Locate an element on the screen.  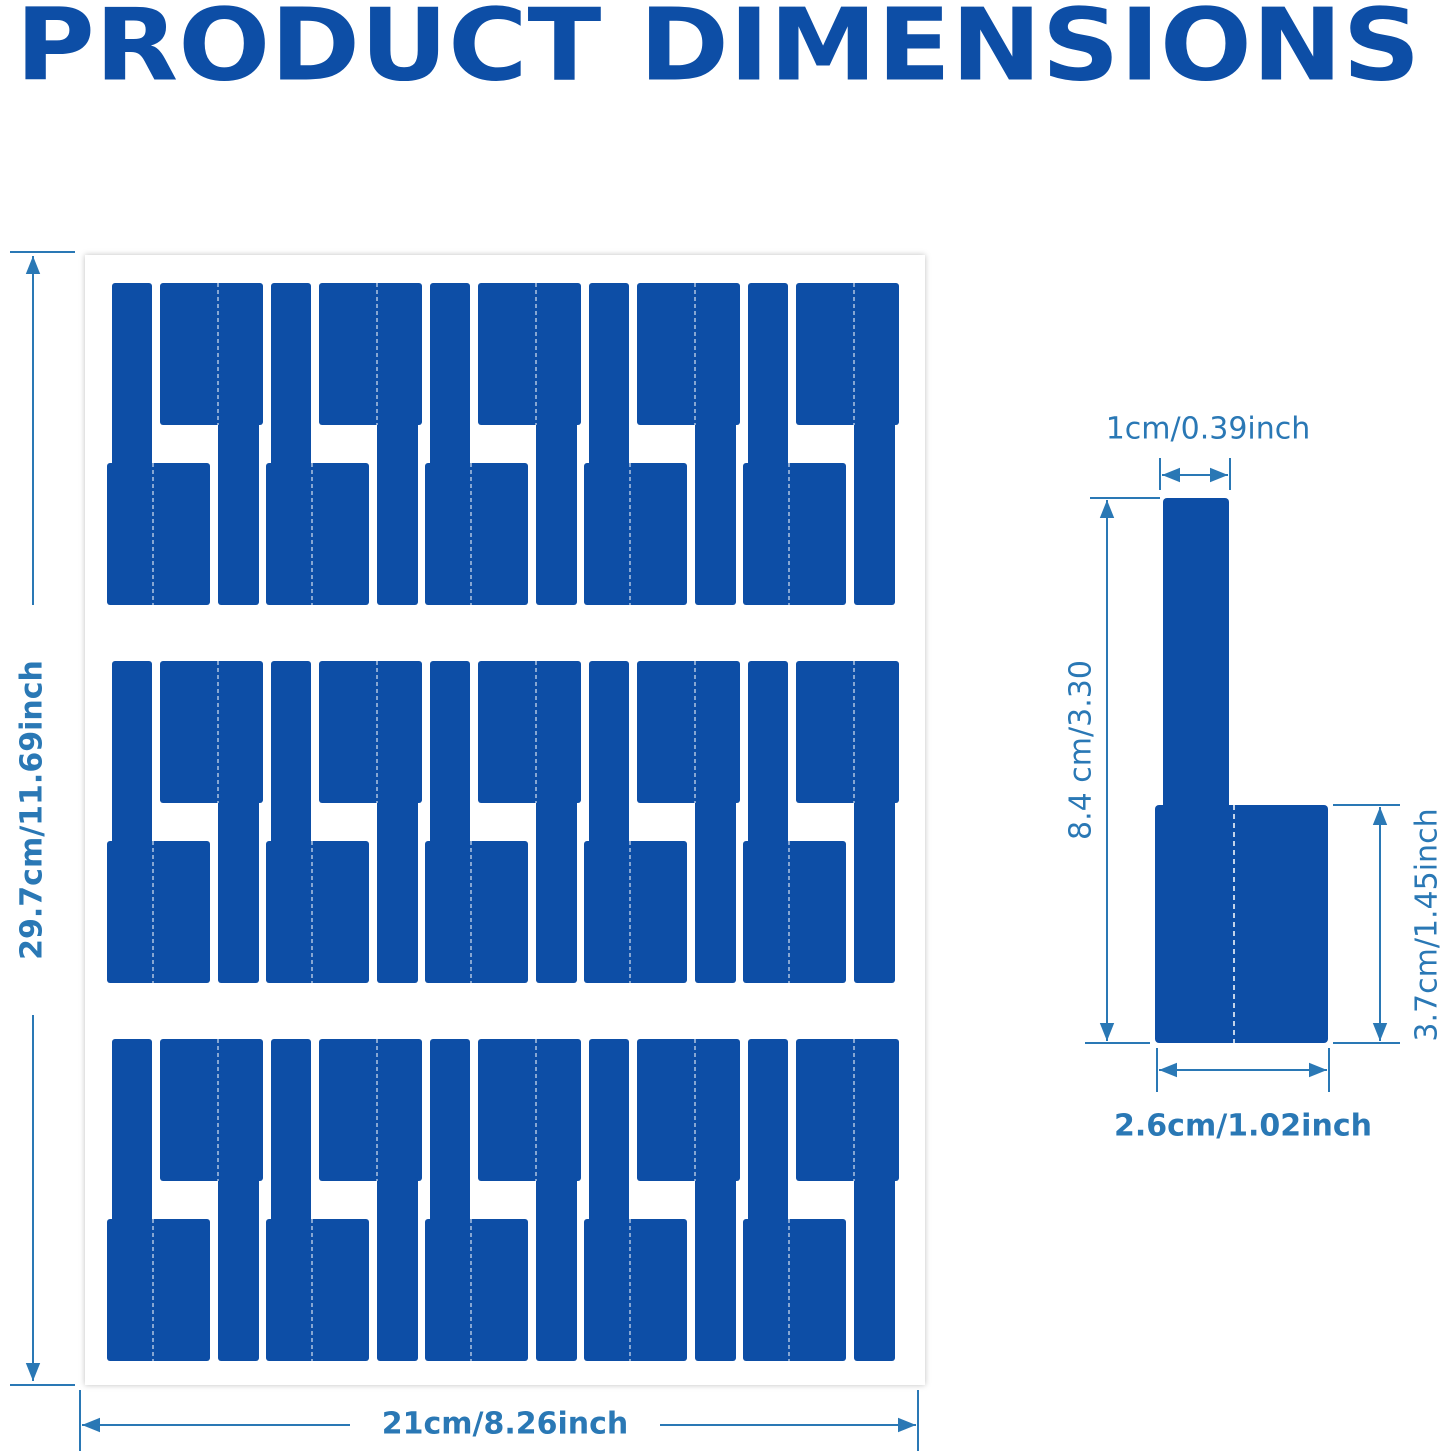
label-width: 2.6cm/1.02inch is located at coordinates (1243, 1126).